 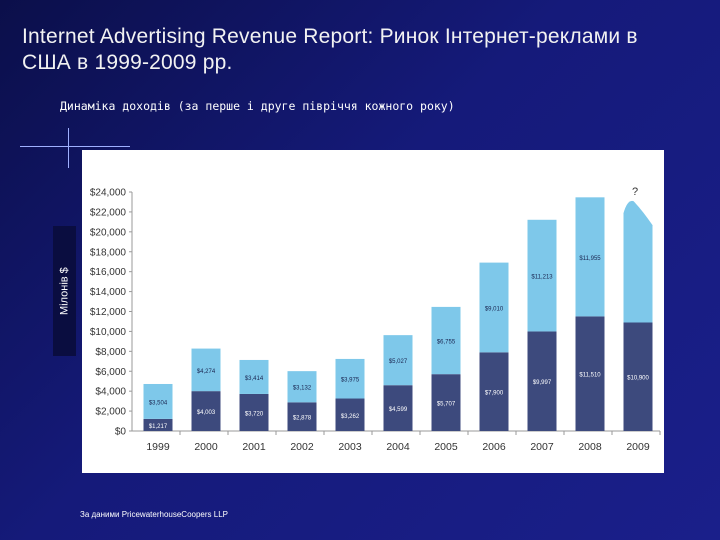 What do you see at coordinates (110, 392) in the screenshot?
I see `y-tick-label: $4,000` at bounding box center [110, 392].